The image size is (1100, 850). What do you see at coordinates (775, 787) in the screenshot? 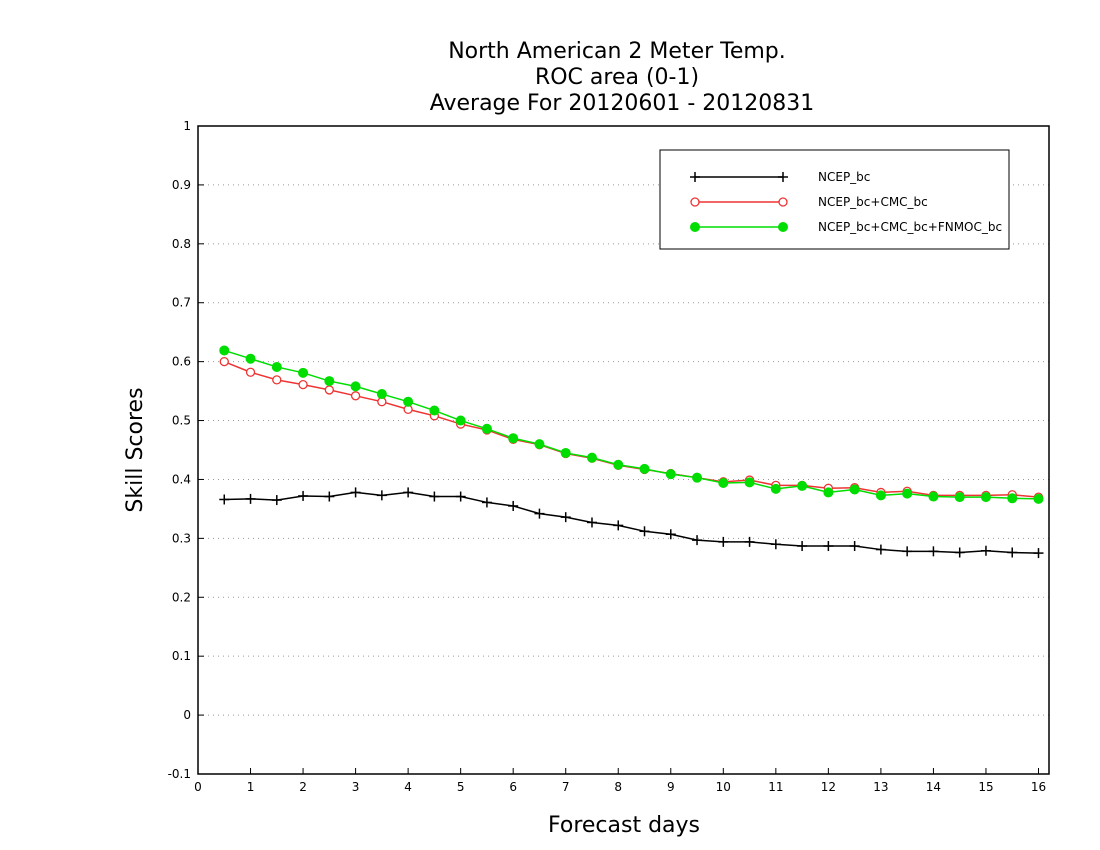
I see `x-tick-label: 11` at bounding box center [775, 787].